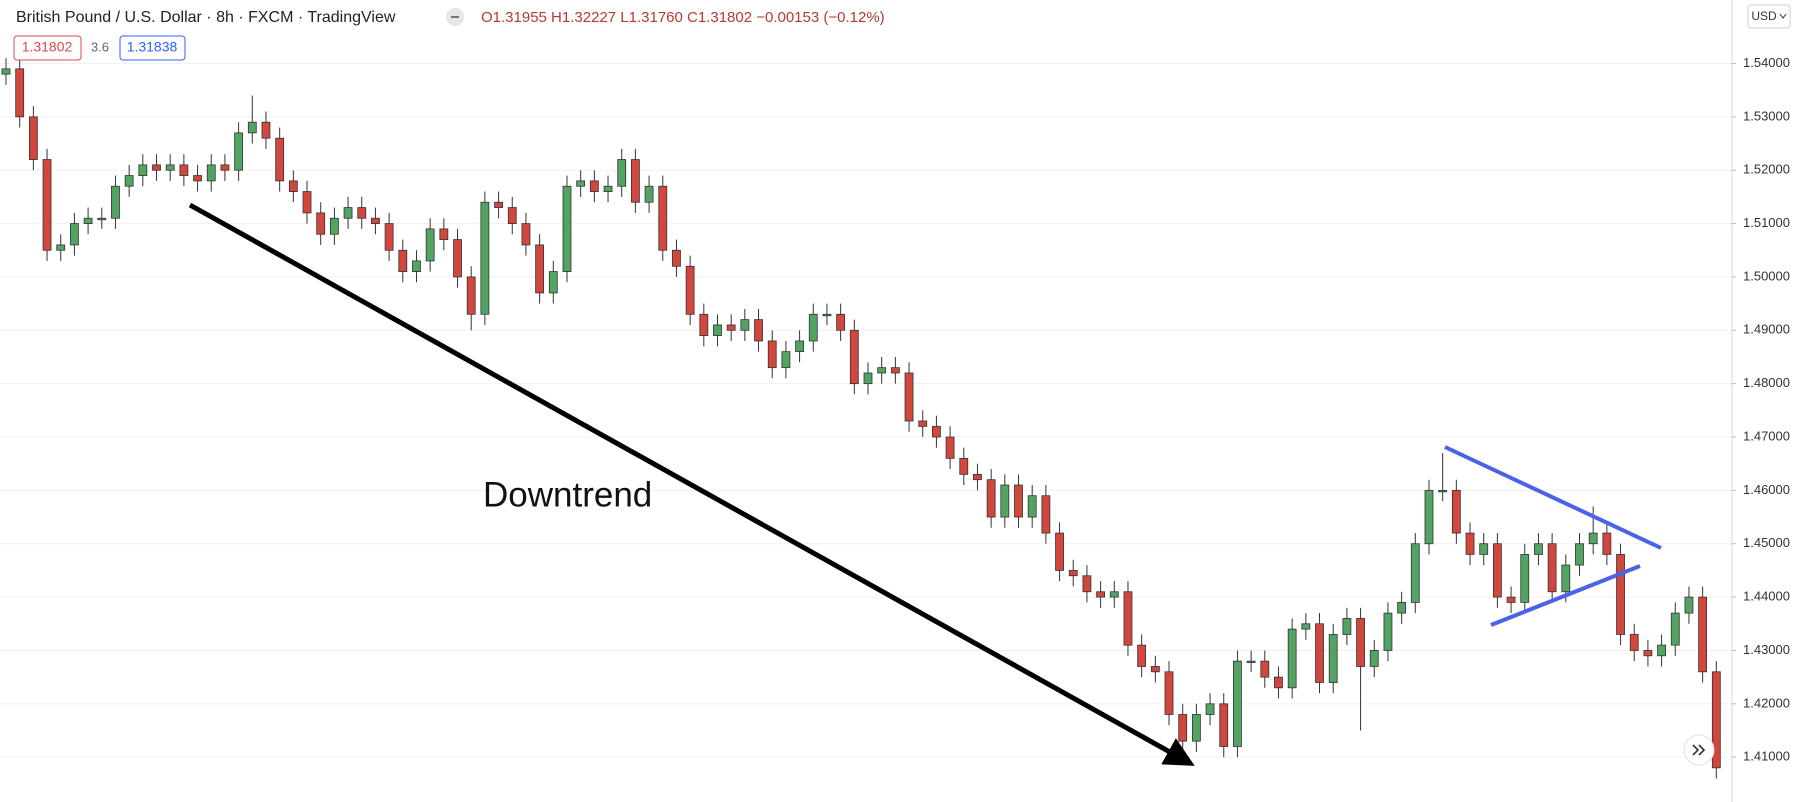  I want to click on y-tick-label: 1.53000, so click(1766, 115).